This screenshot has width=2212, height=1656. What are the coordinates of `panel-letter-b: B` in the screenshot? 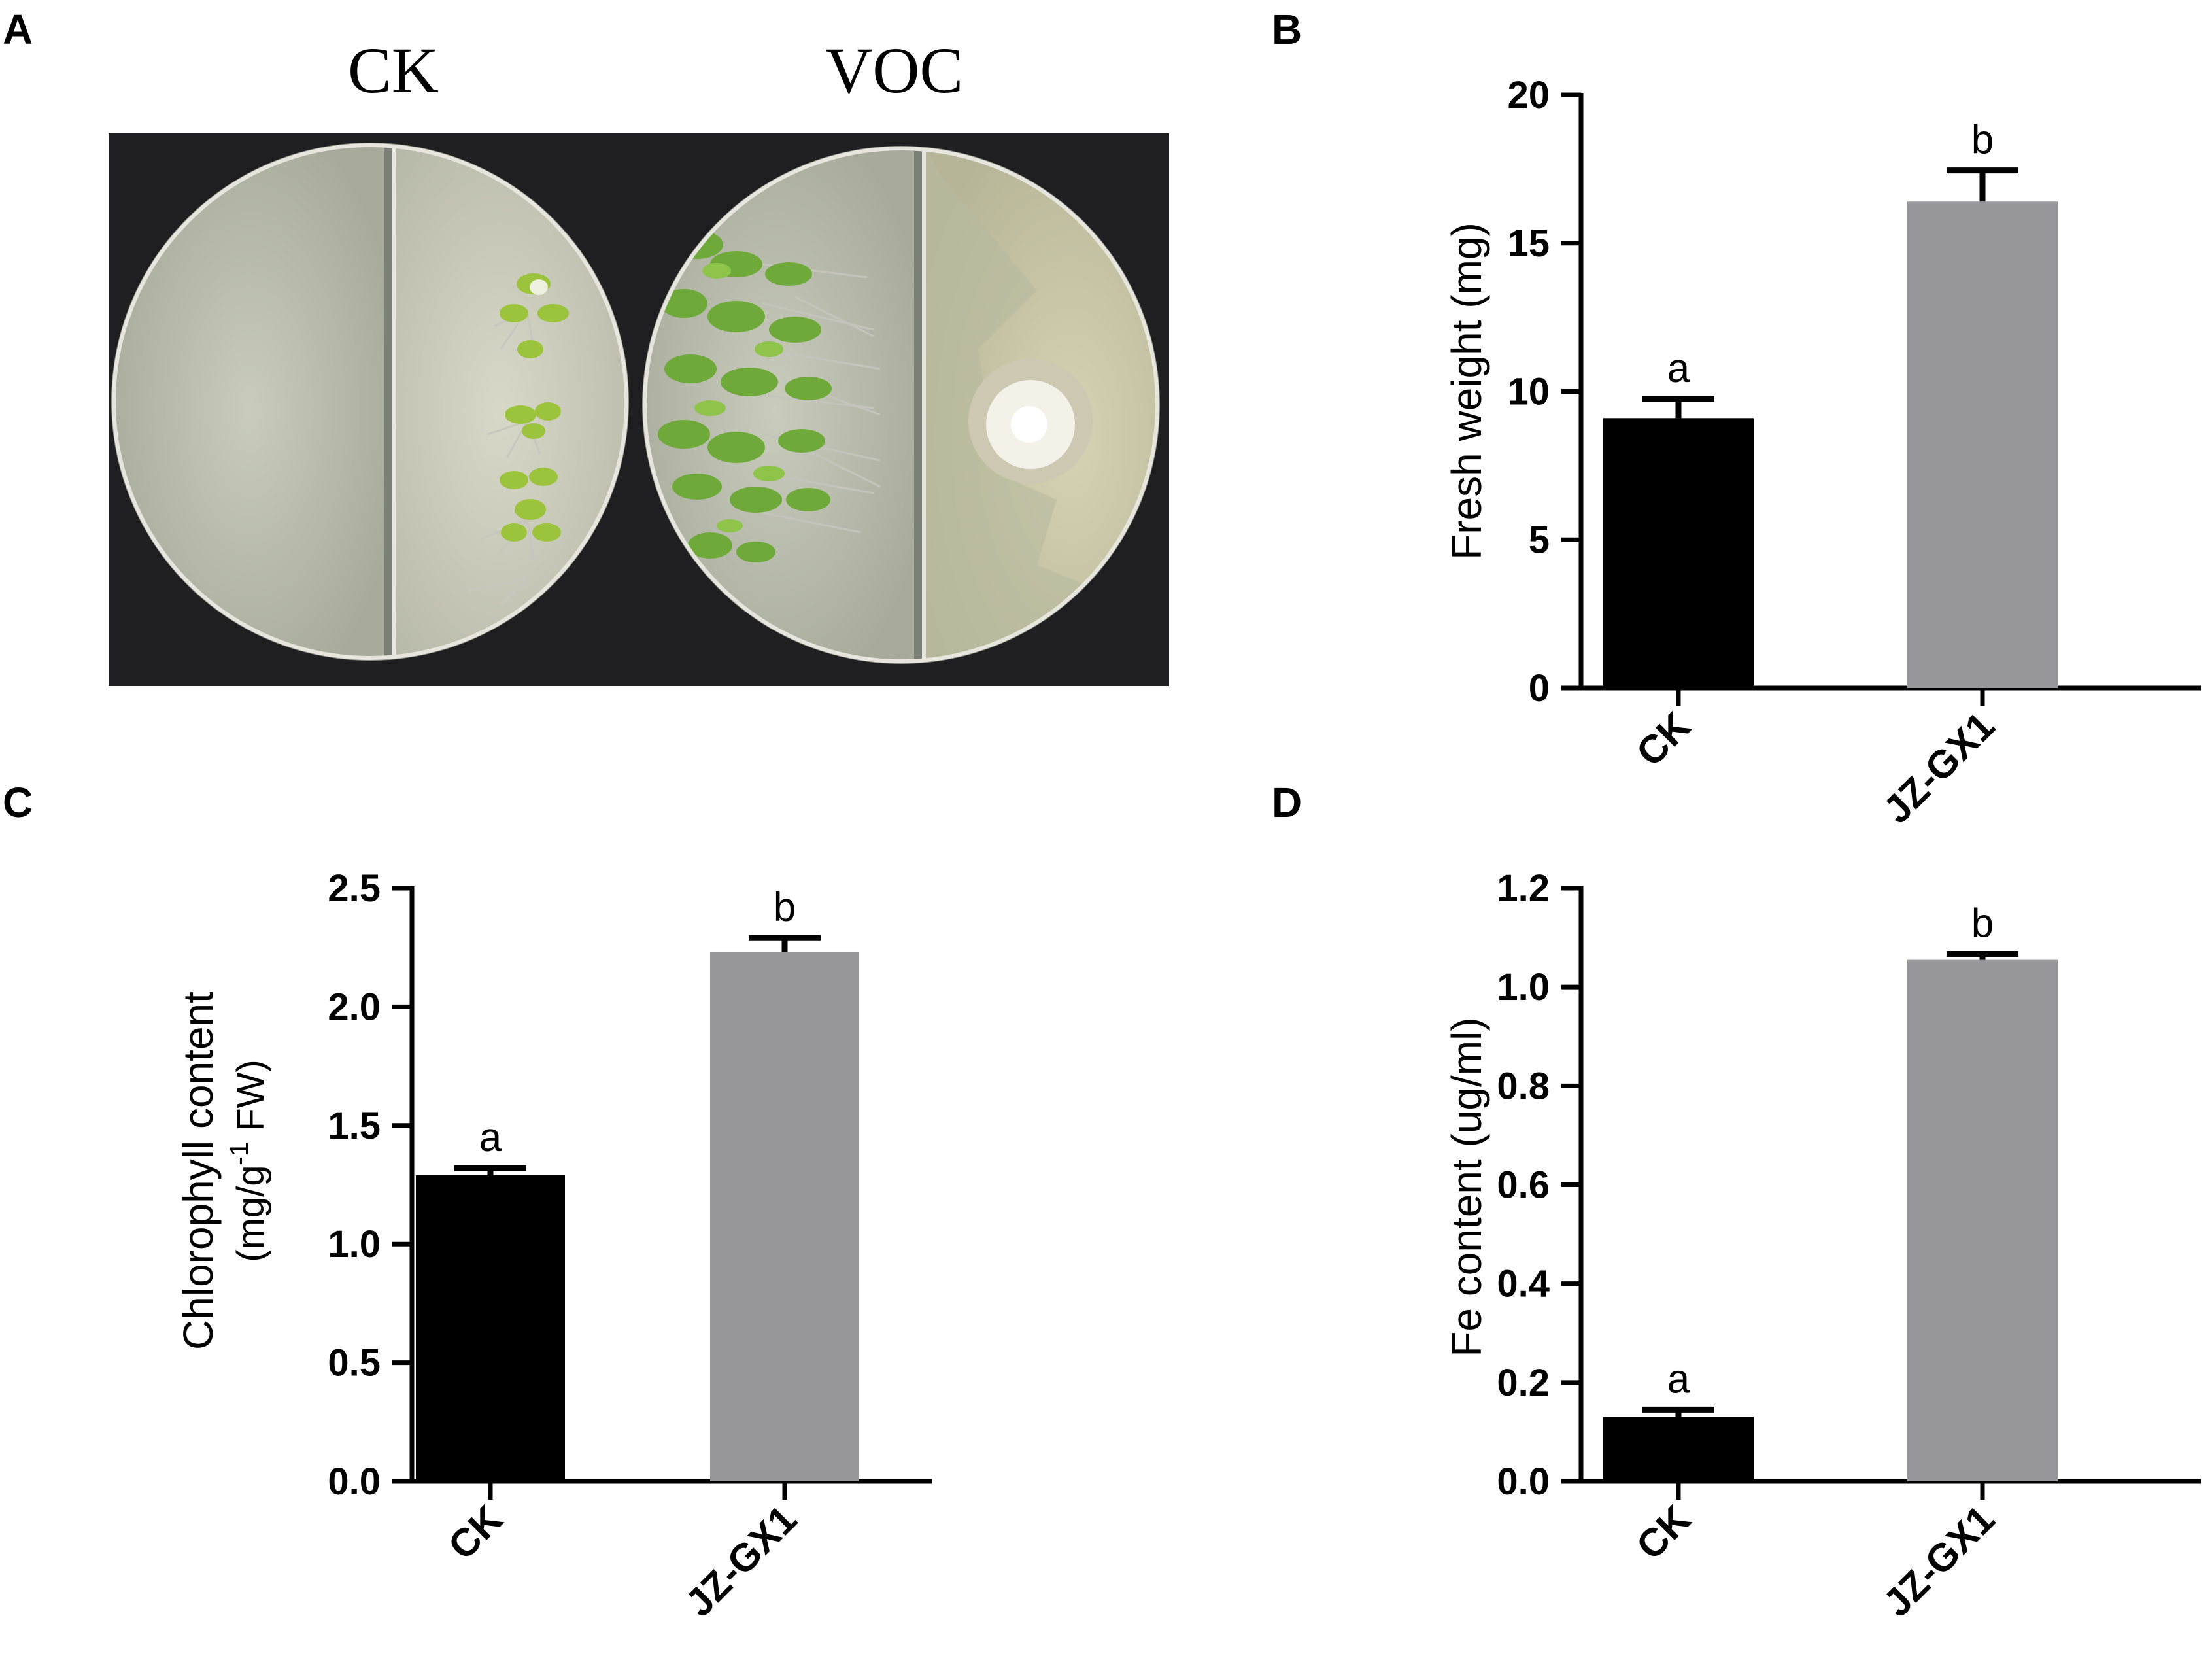 It's located at (1287, 29).